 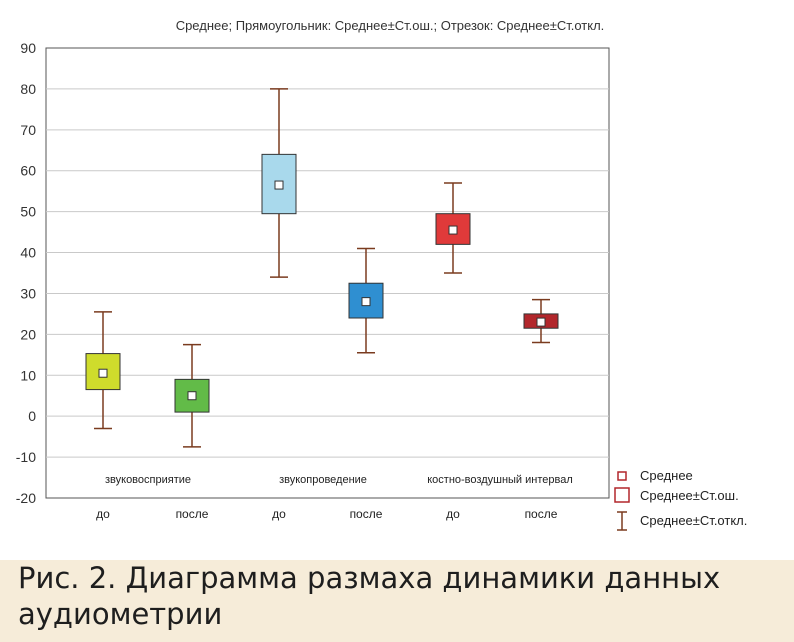 I want to click on y-tick-label: 40, so click(x=28, y=253).